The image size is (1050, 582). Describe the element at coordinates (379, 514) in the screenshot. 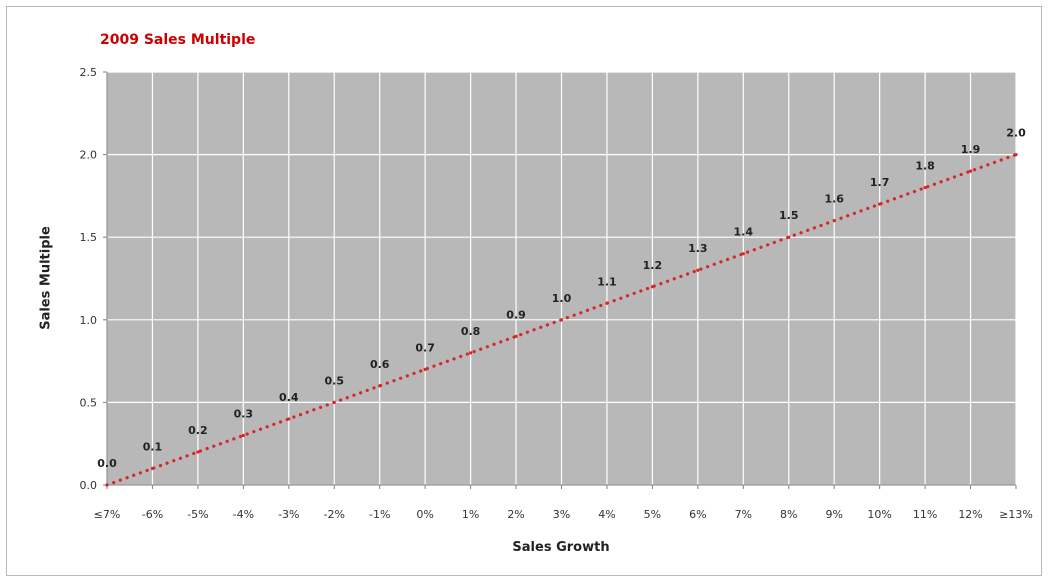

I see `x-tick-label: -1%` at that location.